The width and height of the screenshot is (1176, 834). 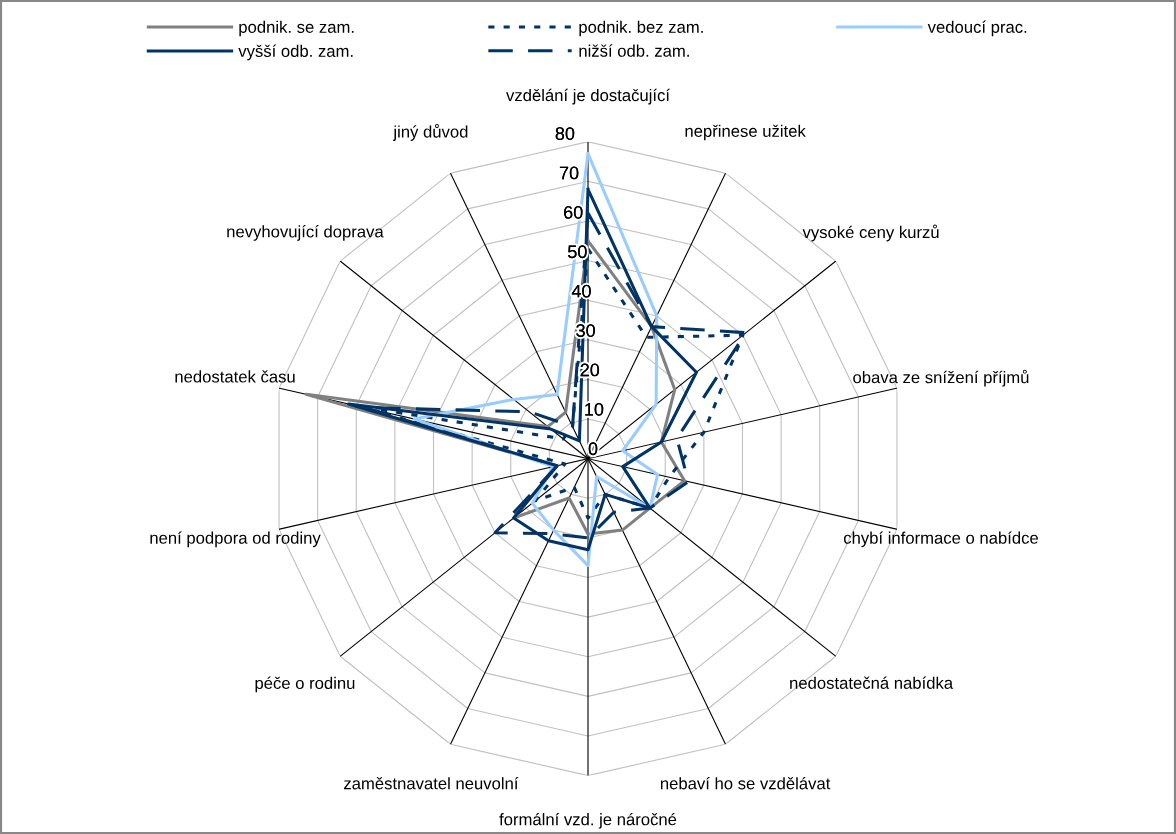 What do you see at coordinates (634, 50) in the screenshot?
I see `legend-label: nižší odb. zam.` at bounding box center [634, 50].